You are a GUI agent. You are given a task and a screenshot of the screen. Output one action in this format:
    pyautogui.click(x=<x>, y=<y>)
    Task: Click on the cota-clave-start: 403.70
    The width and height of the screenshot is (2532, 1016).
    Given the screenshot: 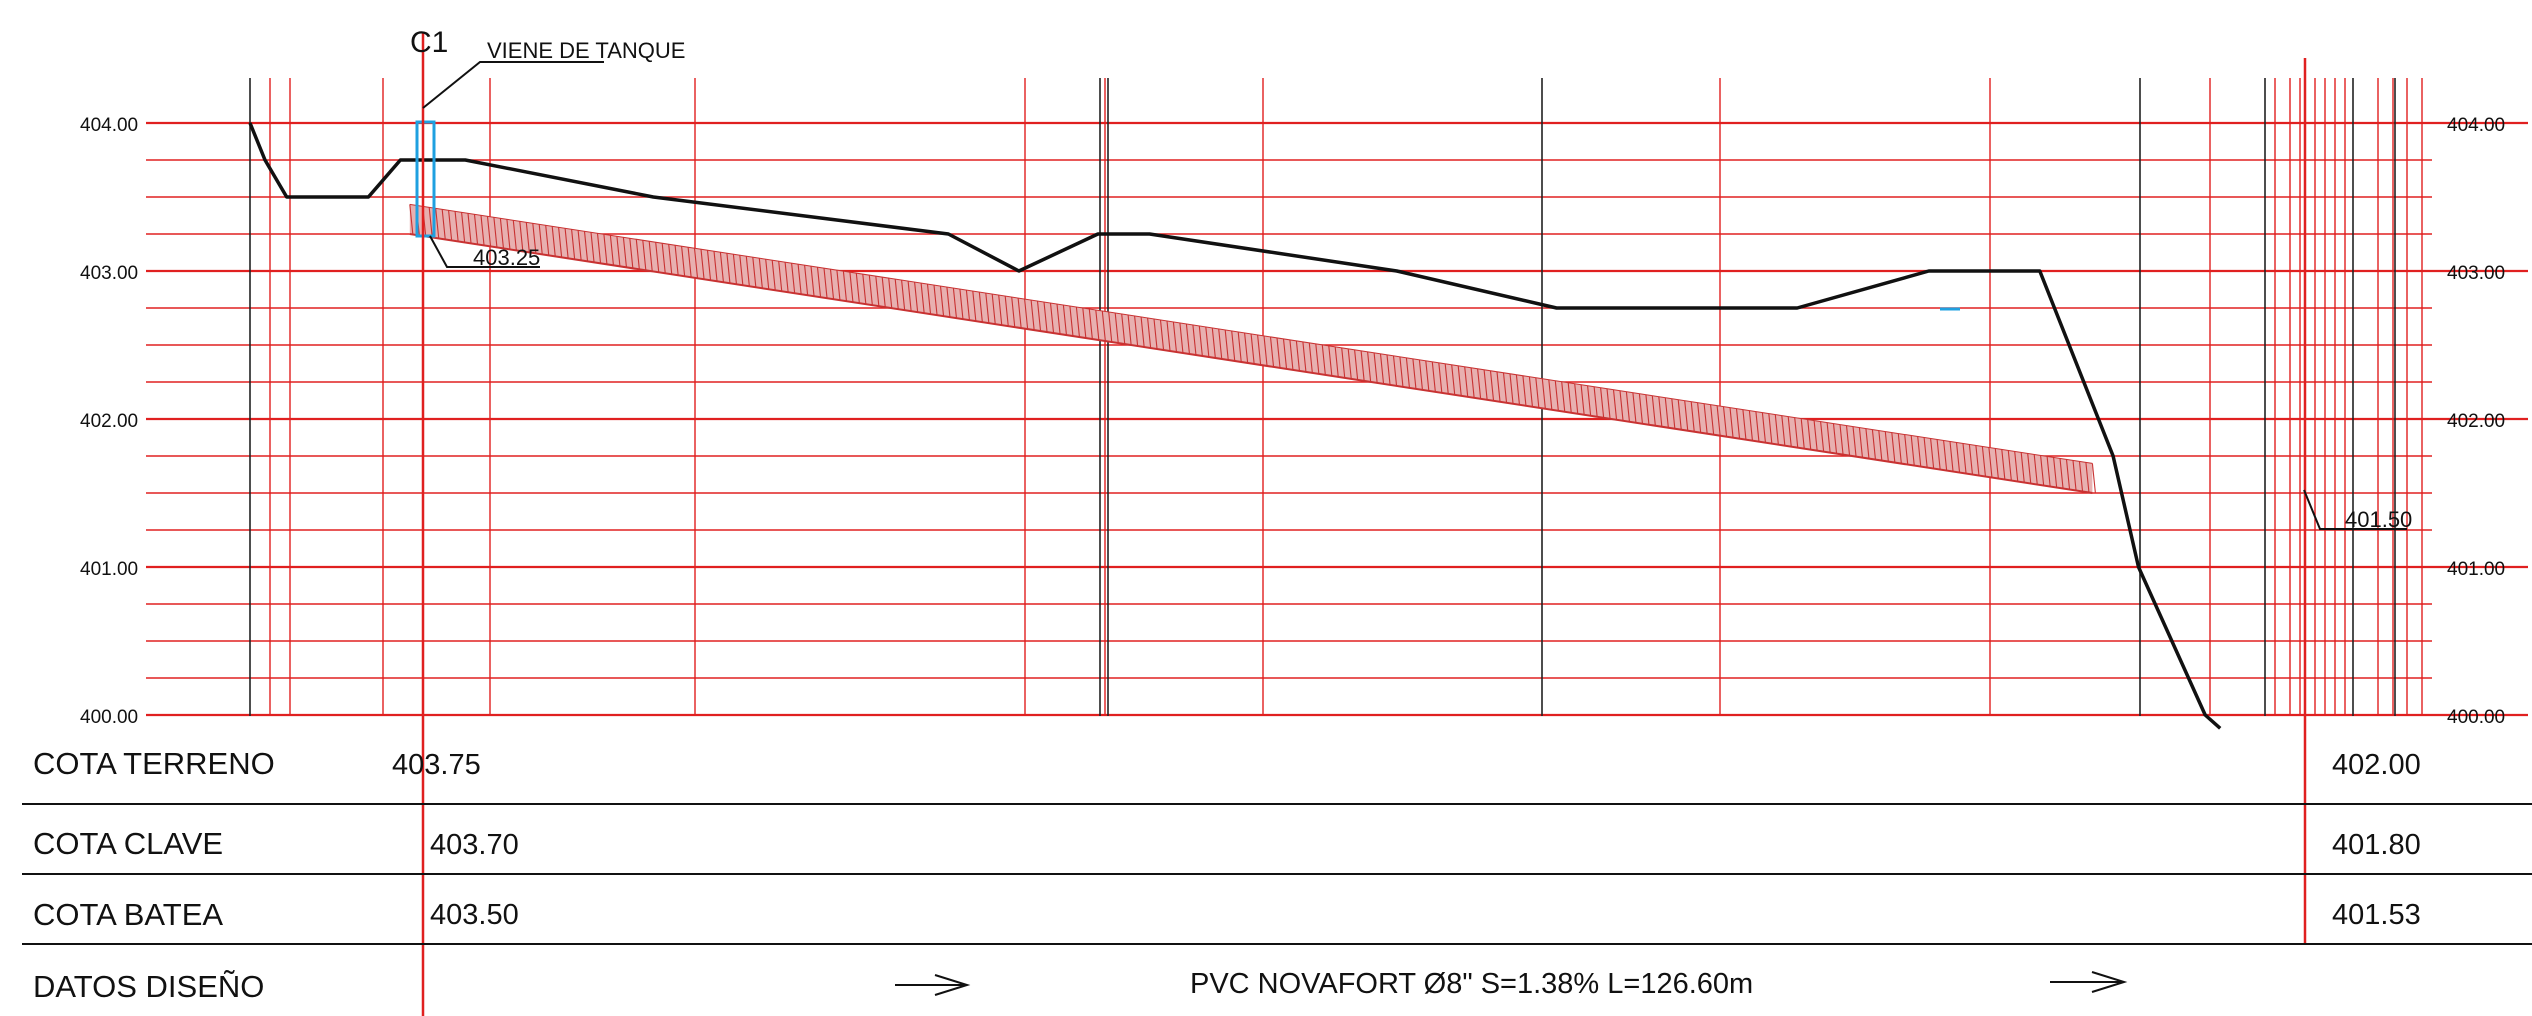 What is the action you would take?
    pyautogui.click(x=474, y=845)
    